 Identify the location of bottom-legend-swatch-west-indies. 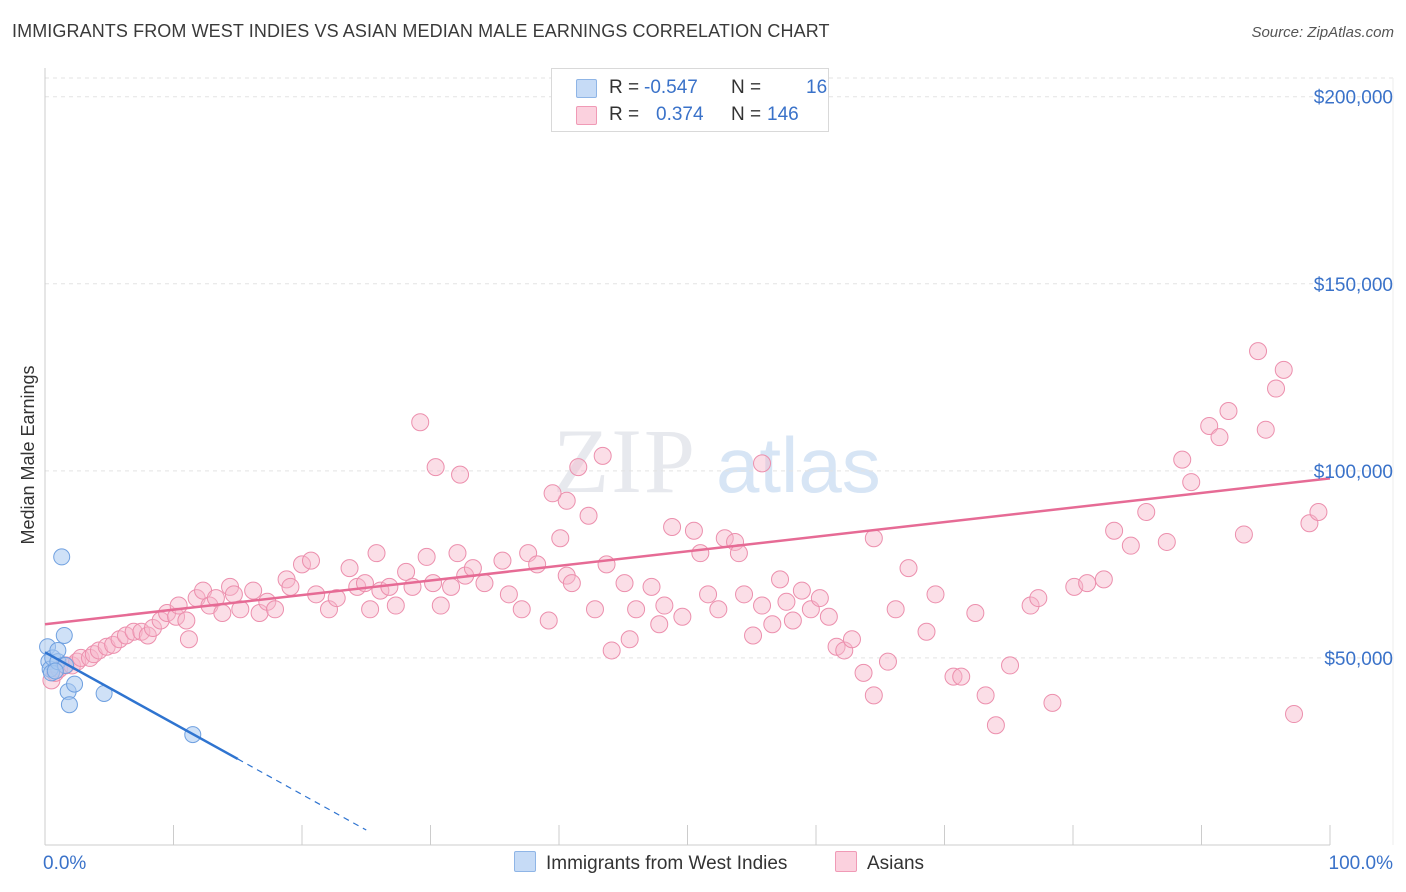
(525, 861).